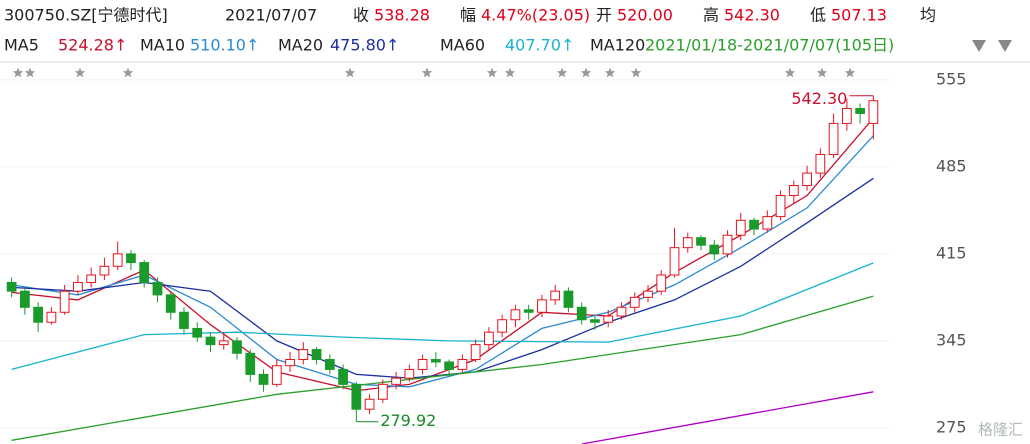 The height and width of the screenshot is (444, 1030). What do you see at coordinates (769, 45) in the screenshot?
I see `ma-field: 2021/01/18-2021/07/07(105日)` at bounding box center [769, 45].